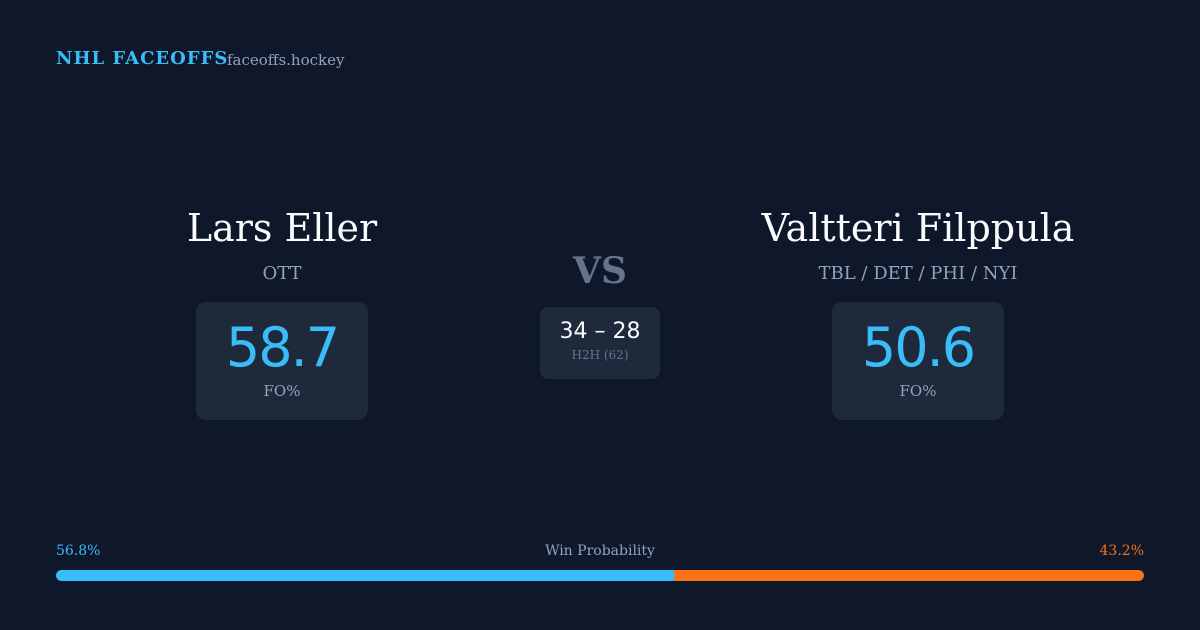  I want to click on fo-card: 50.6 FO%, so click(918, 361).